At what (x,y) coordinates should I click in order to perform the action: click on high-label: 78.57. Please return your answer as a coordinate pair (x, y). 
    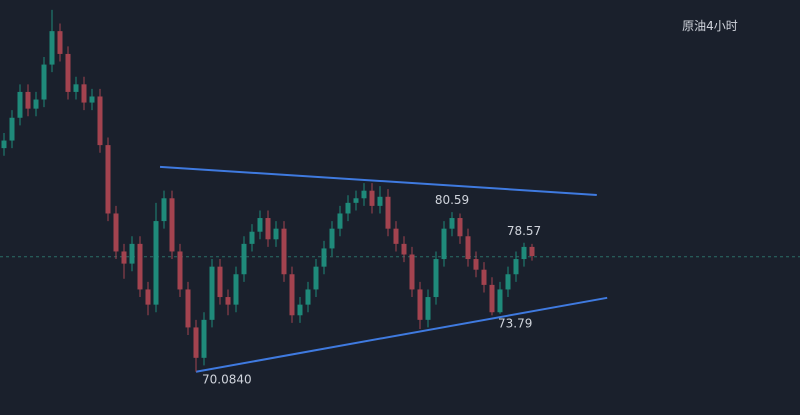
    Looking at the image, I should click on (524, 231).